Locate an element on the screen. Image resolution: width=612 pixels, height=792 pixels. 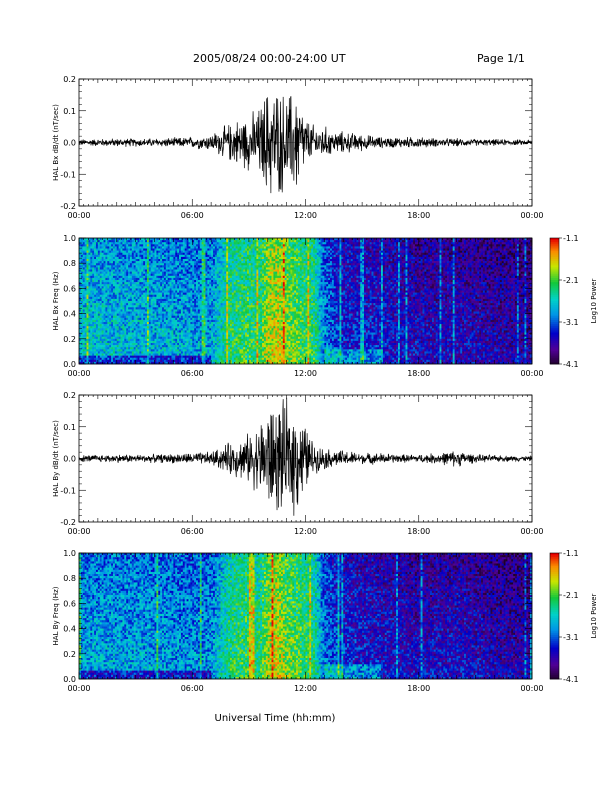
y-axis-label: HAL By Freq (Hz) is located at coordinates (56, 615).